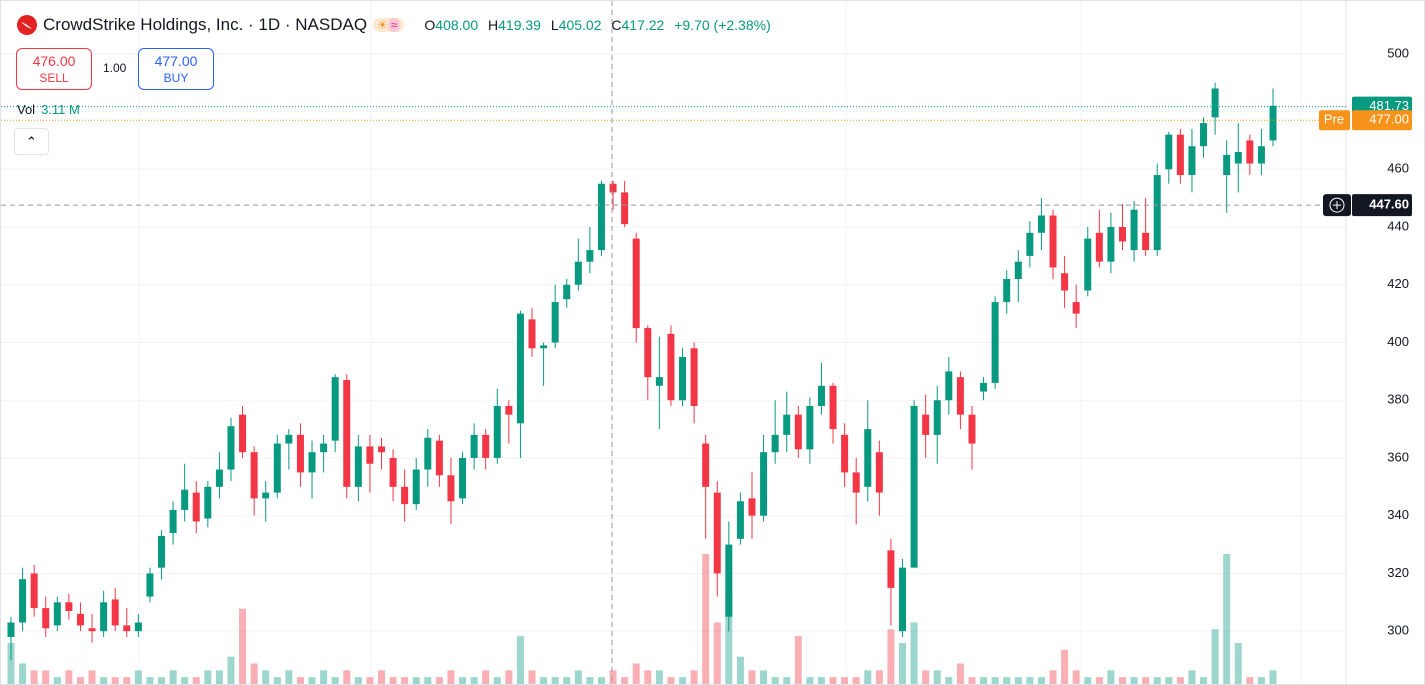  Describe the element at coordinates (1398, 456) in the screenshot. I see `y-tick-label: 360` at that location.